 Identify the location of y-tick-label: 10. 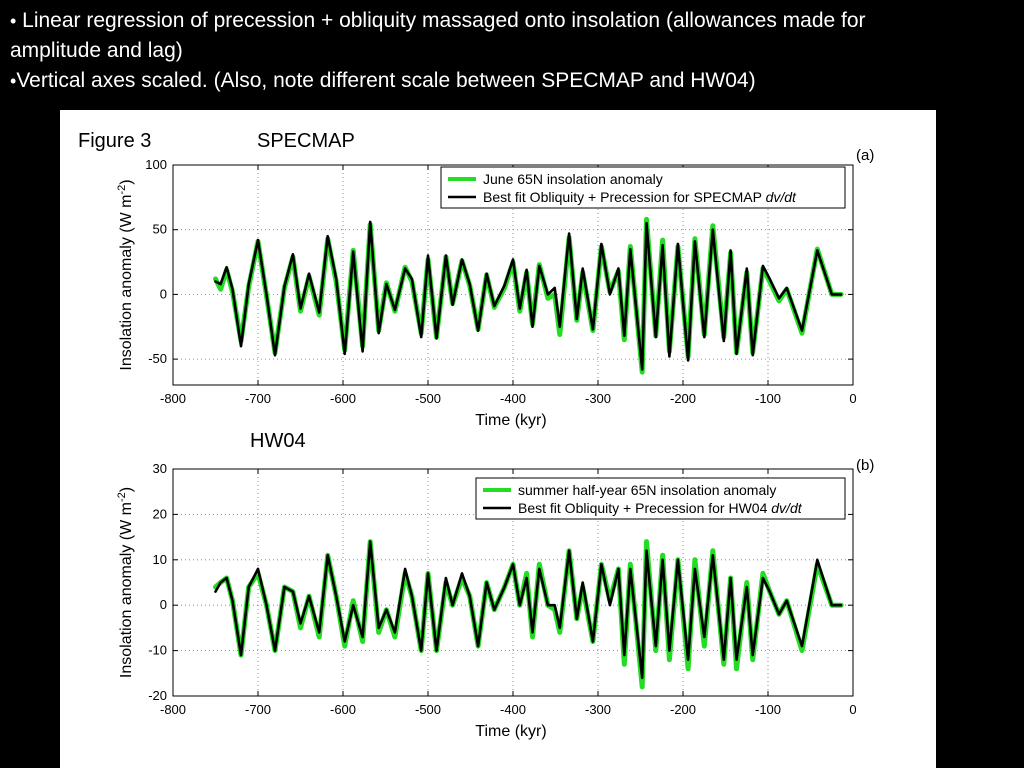
(160, 559).